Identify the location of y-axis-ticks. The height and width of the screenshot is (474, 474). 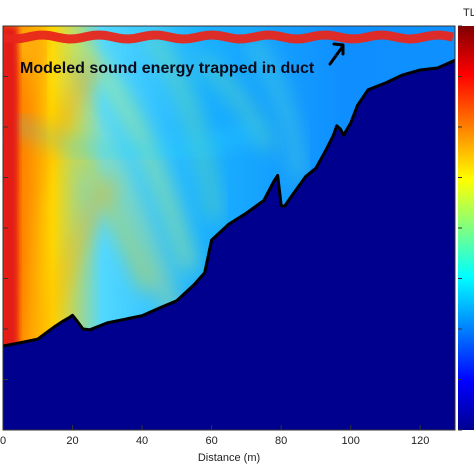
(5, 228).